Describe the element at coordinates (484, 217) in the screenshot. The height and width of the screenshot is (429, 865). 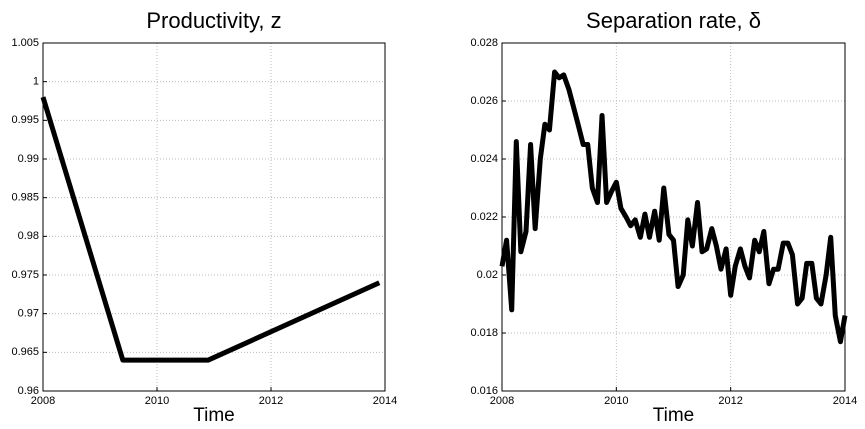
I see `y-tick-label: 0.022` at that location.